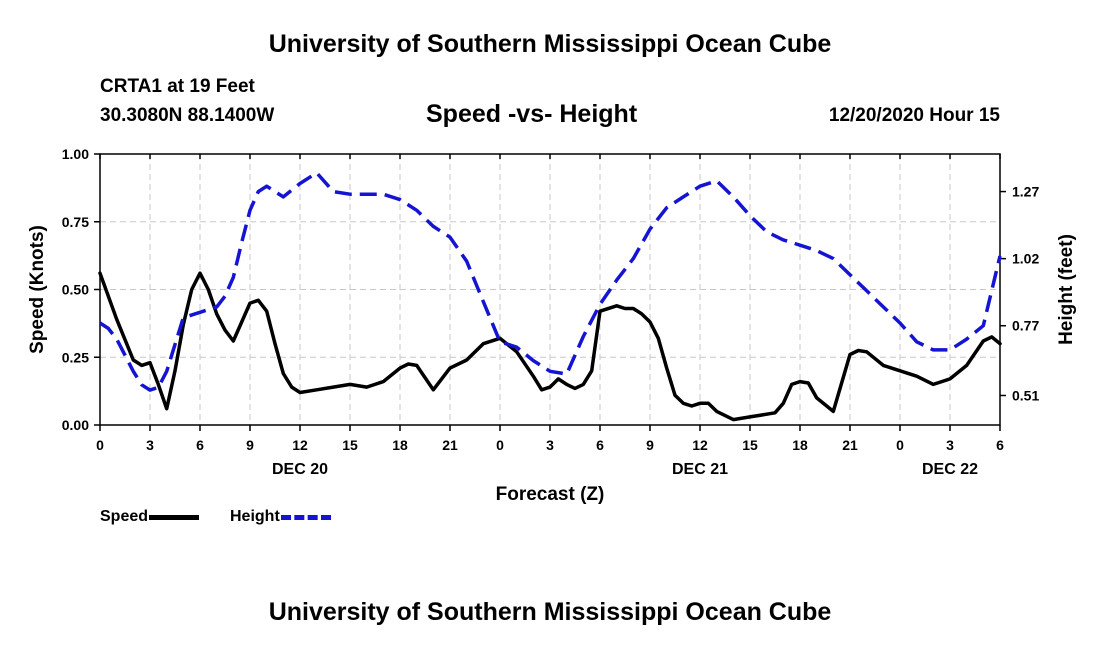 The width and height of the screenshot is (1100, 650). I want to click on y-tick-label: 0.00, so click(75, 425).